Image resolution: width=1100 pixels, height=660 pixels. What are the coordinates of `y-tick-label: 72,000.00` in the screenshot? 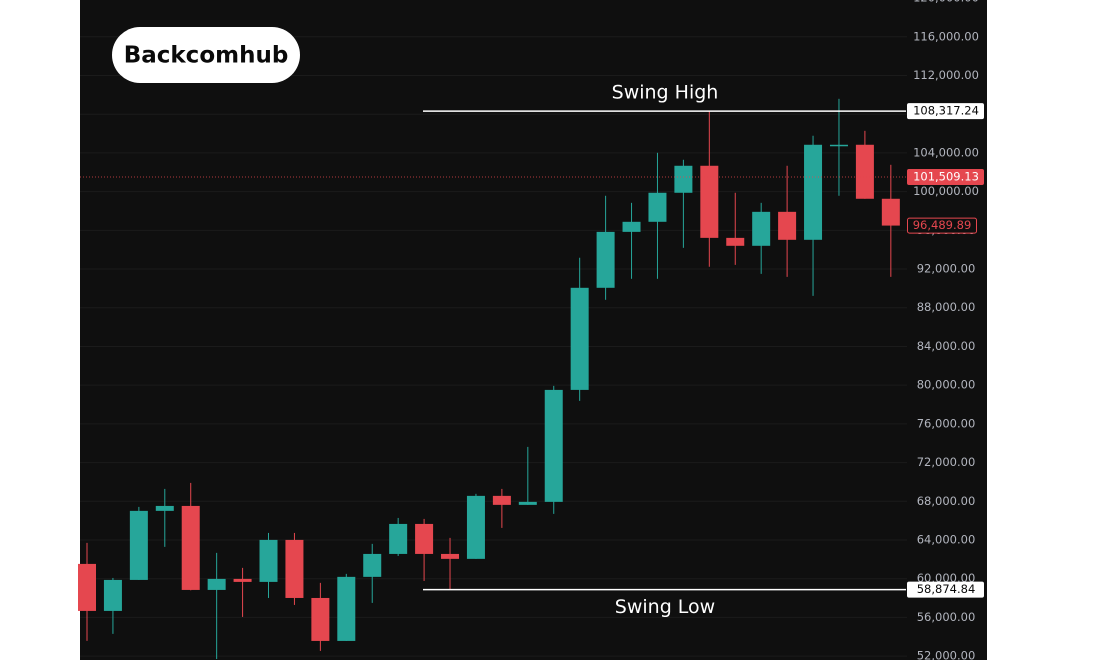 It's located at (946, 462).